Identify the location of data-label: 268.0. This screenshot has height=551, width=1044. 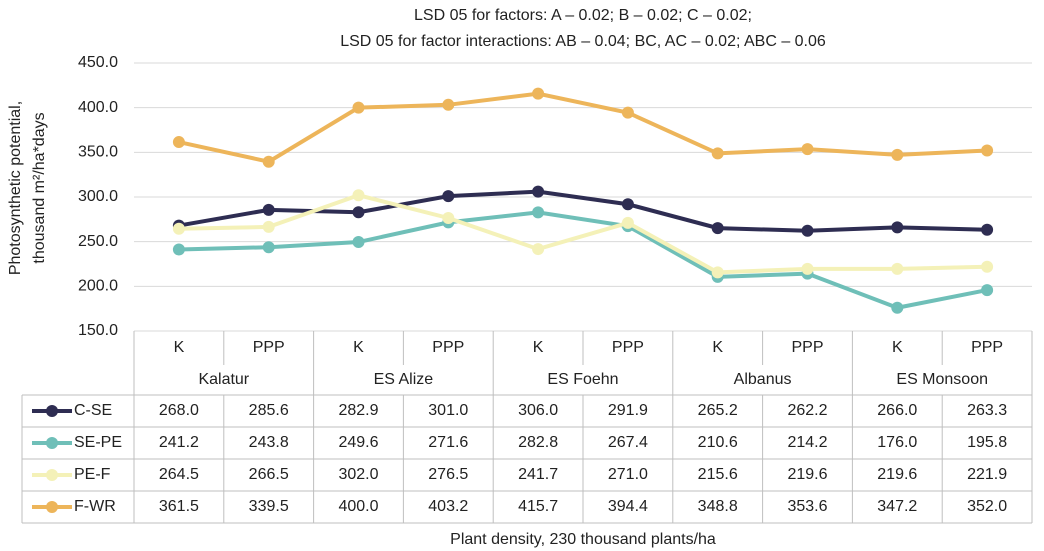
(179, 410).